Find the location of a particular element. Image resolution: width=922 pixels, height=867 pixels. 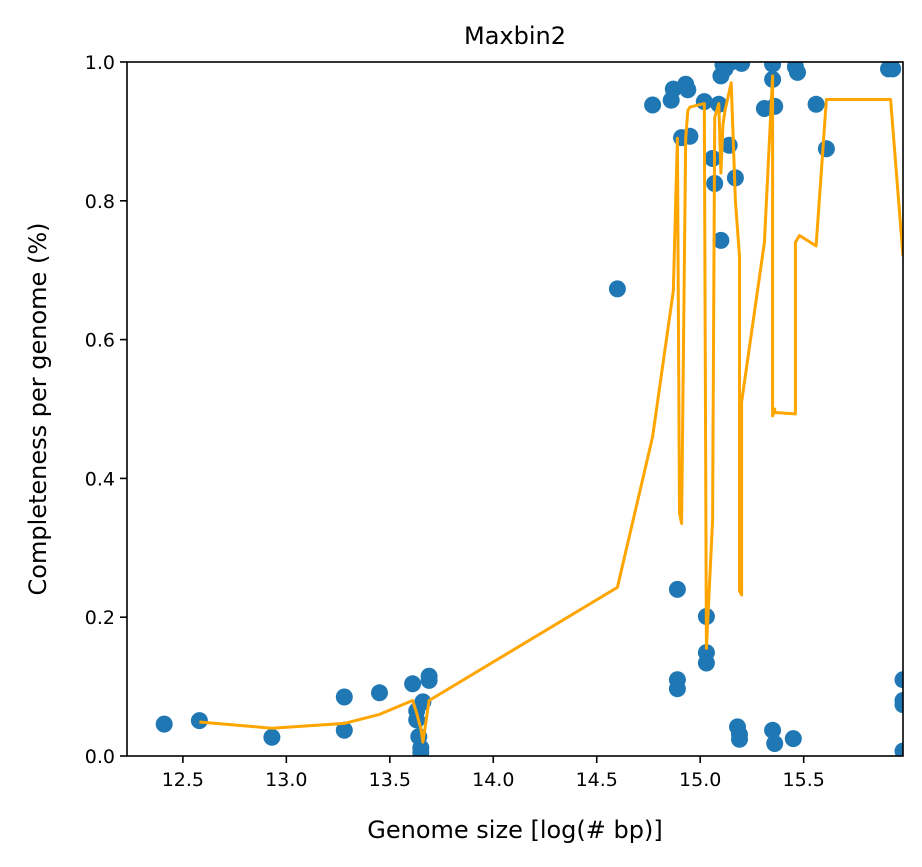

chart-title: Maxbin2 is located at coordinates (515, 36).